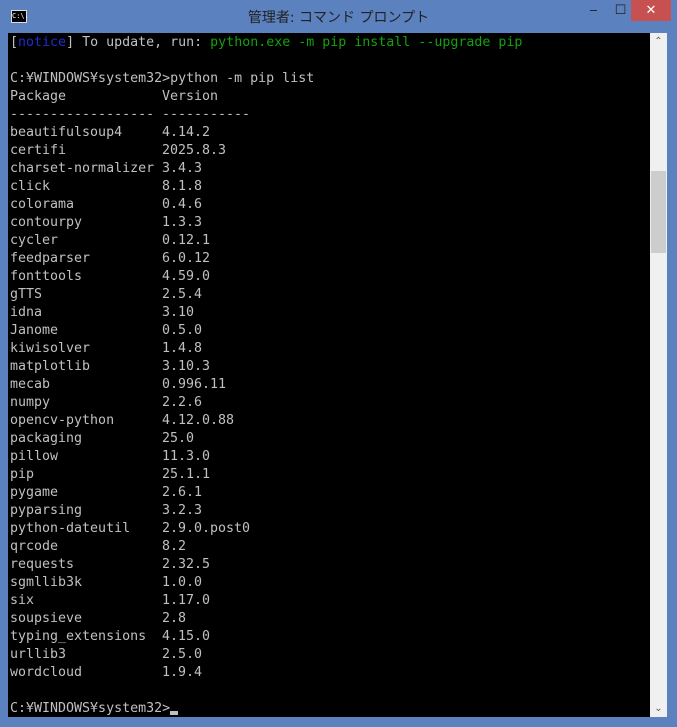  What do you see at coordinates (266, 547) in the screenshot?
I see `package-row: qrcode 8.2` at bounding box center [266, 547].